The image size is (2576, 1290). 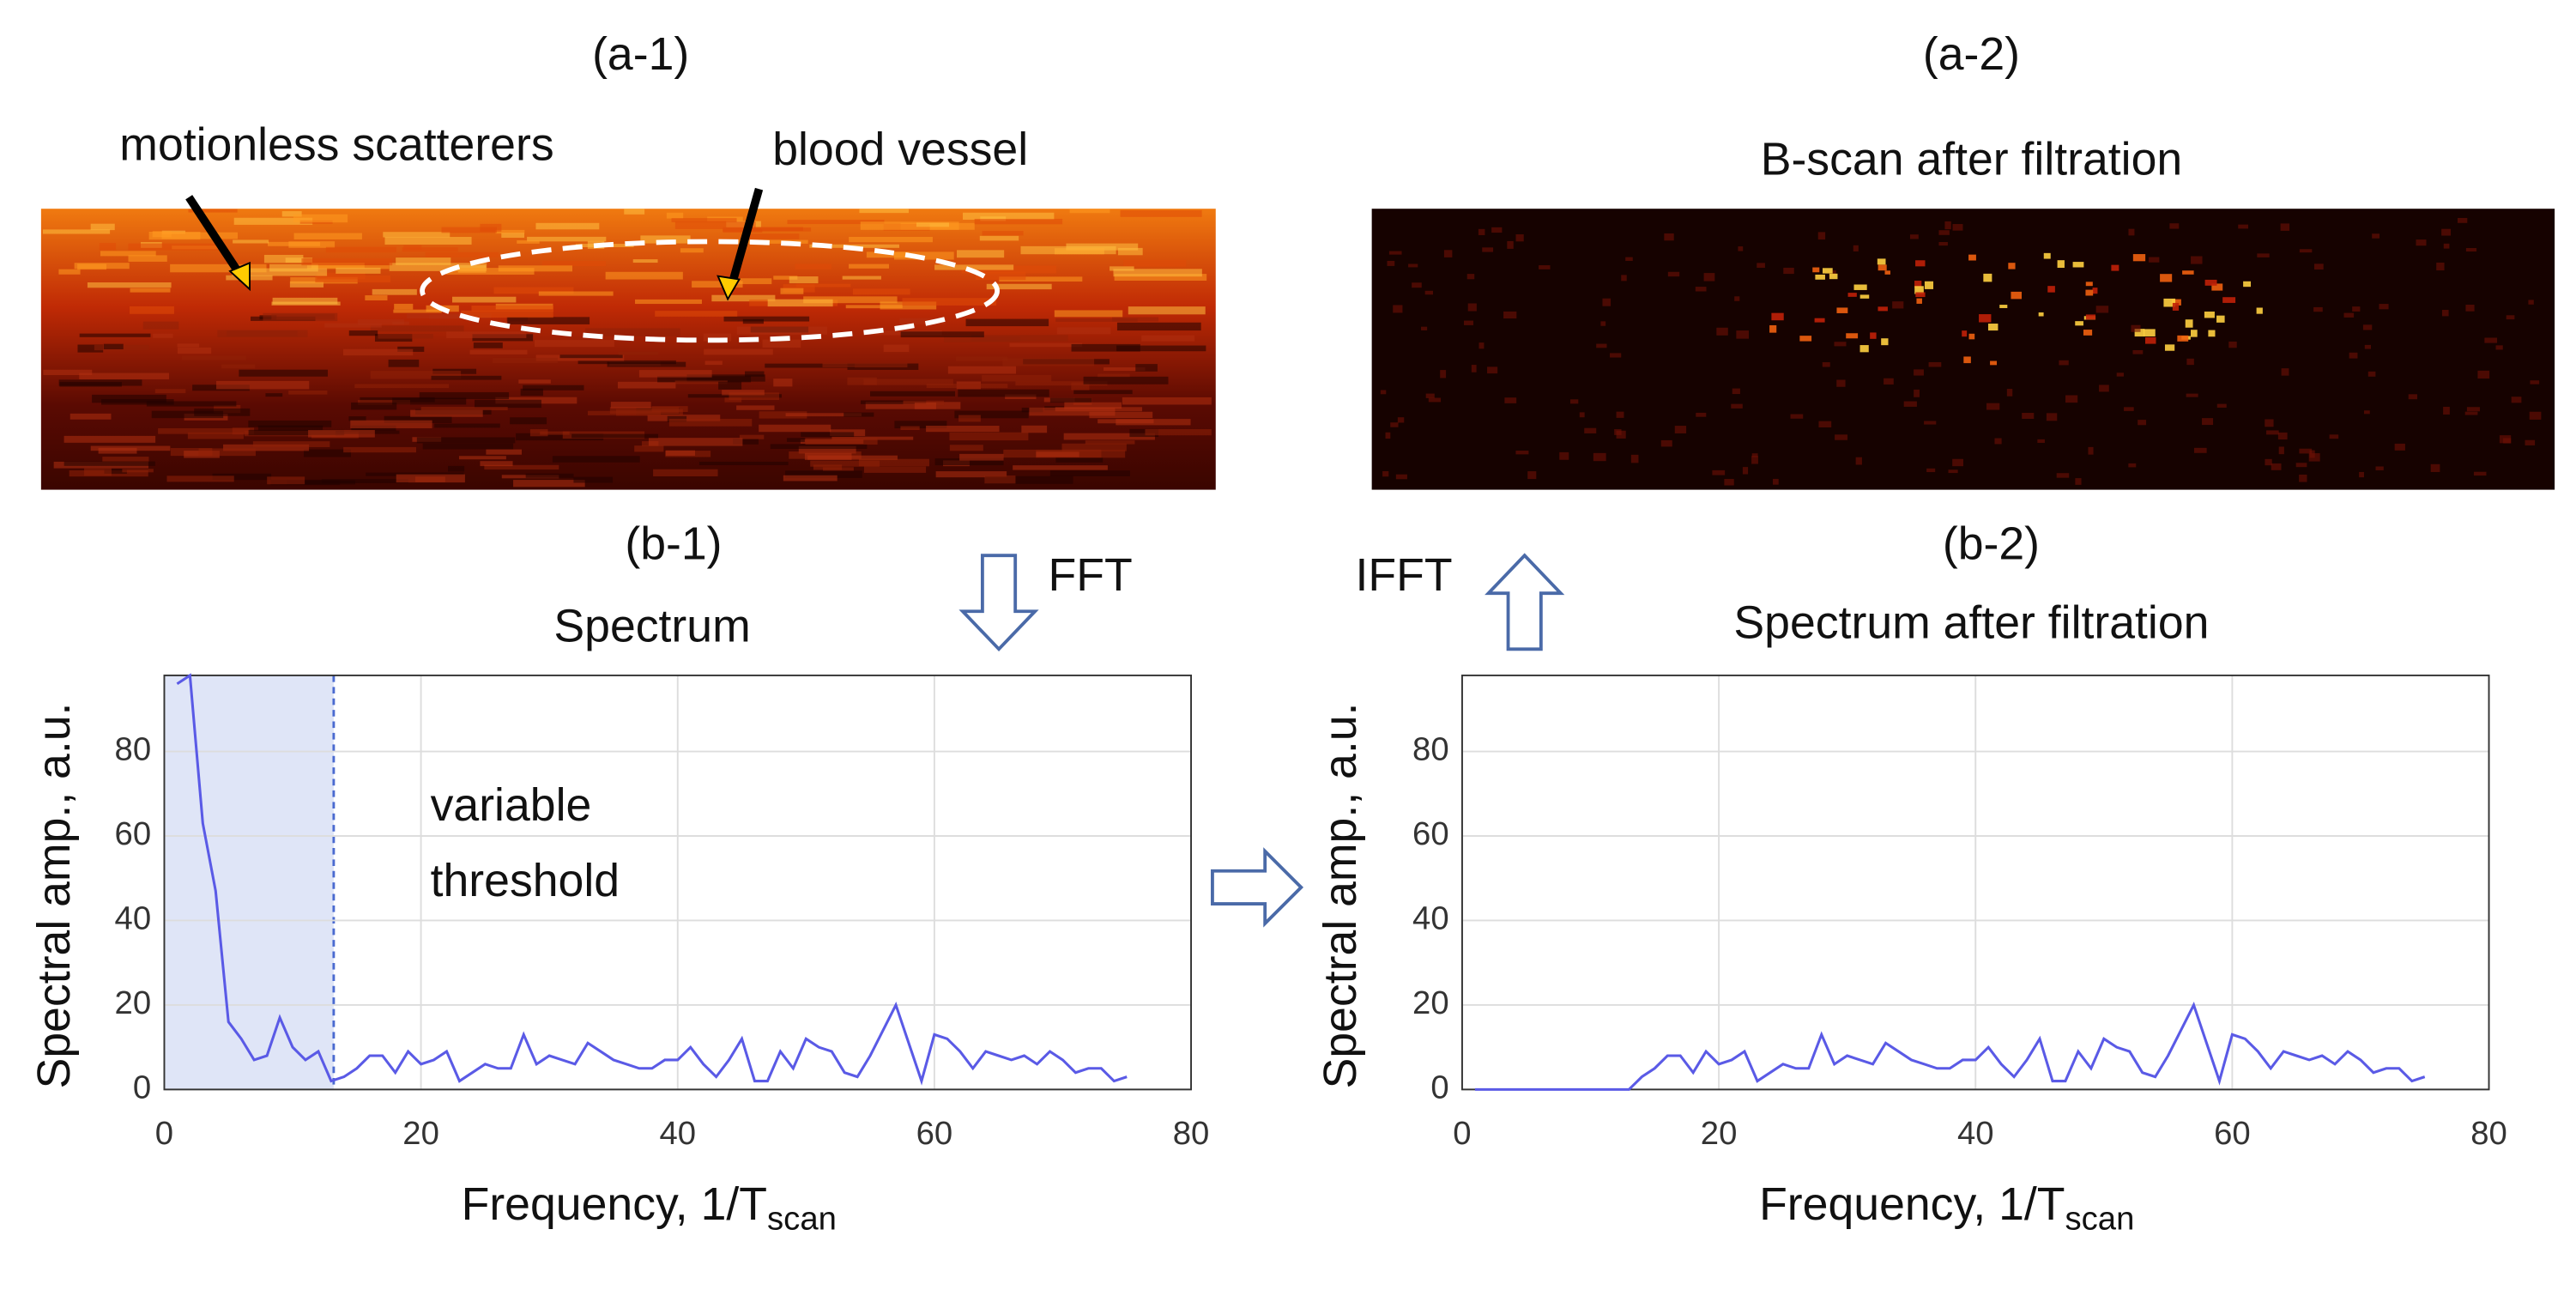 What do you see at coordinates (802, 1219) in the screenshot?
I see `x-axis-label-subscript: scan` at bounding box center [802, 1219].